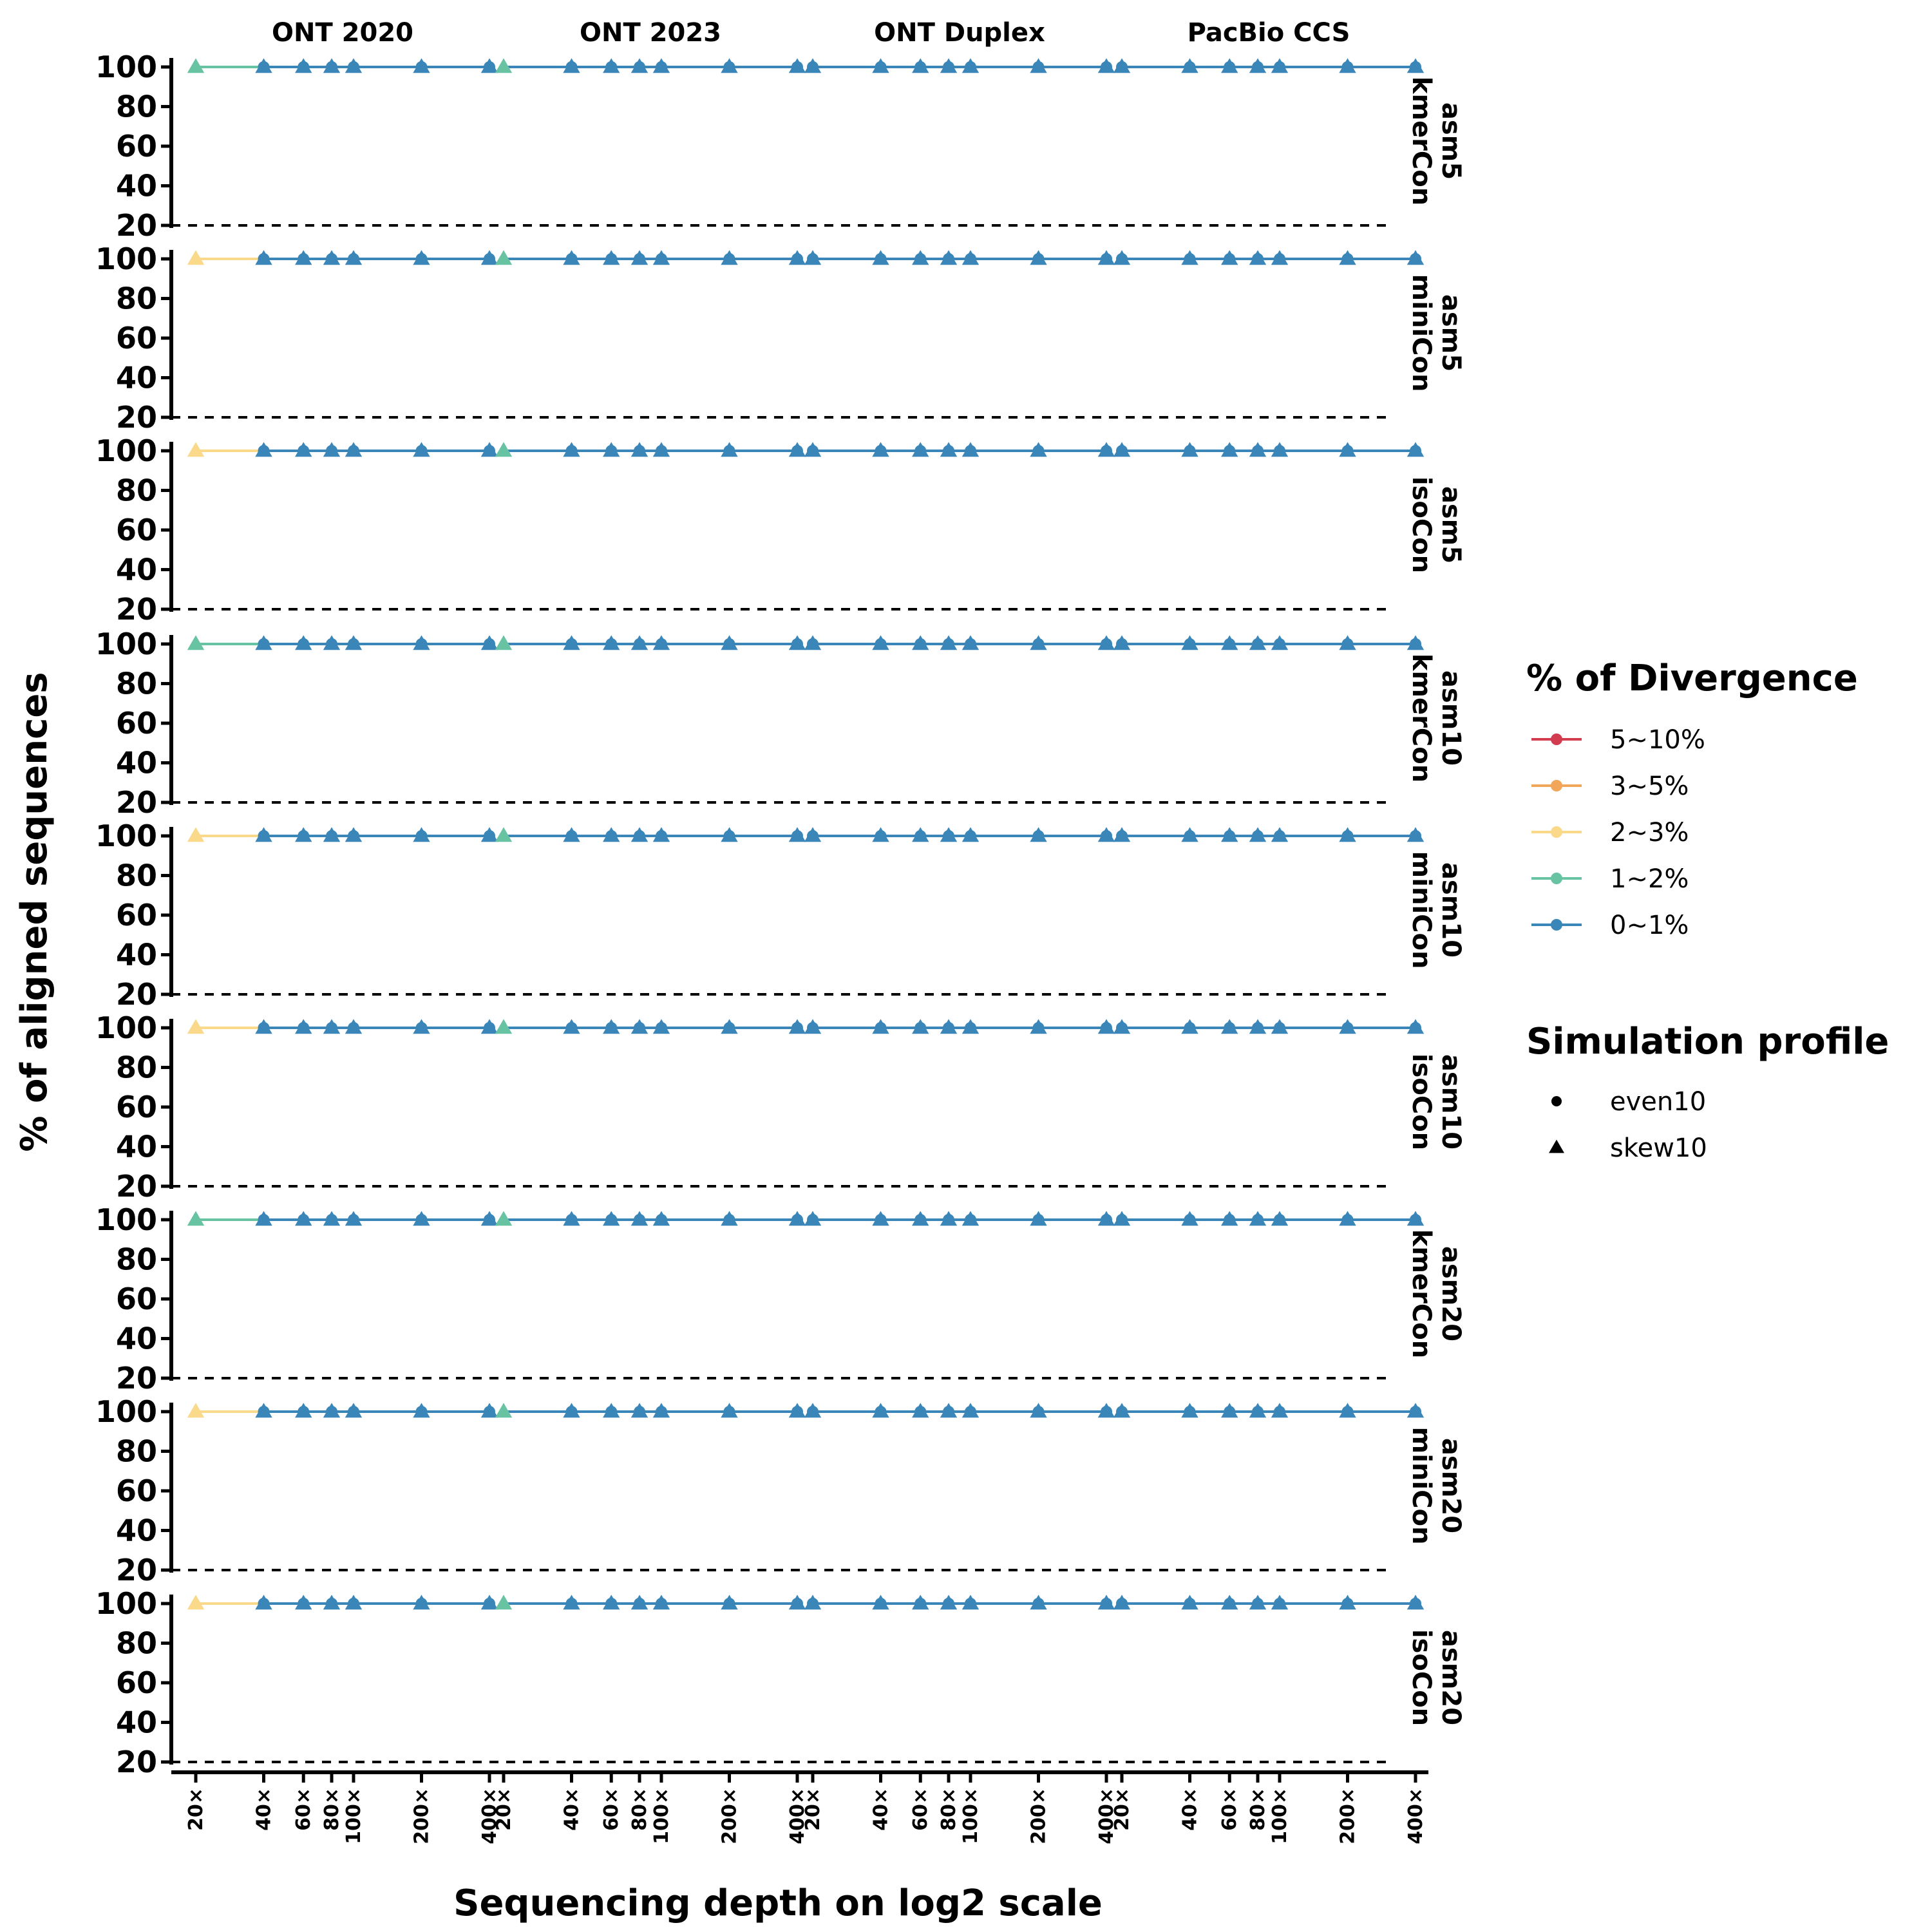 This screenshot has width=1932, height=1932. What do you see at coordinates (342, 1219) in the screenshot?
I see `panel-6-ont-2020` at bounding box center [342, 1219].